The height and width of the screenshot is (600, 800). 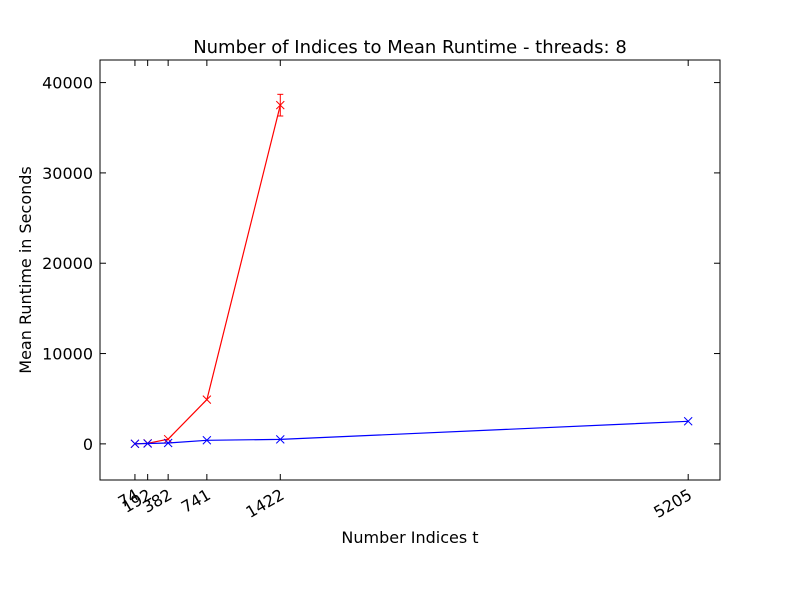 I want to click on y-tick-label: 20000, so click(x=67, y=263).